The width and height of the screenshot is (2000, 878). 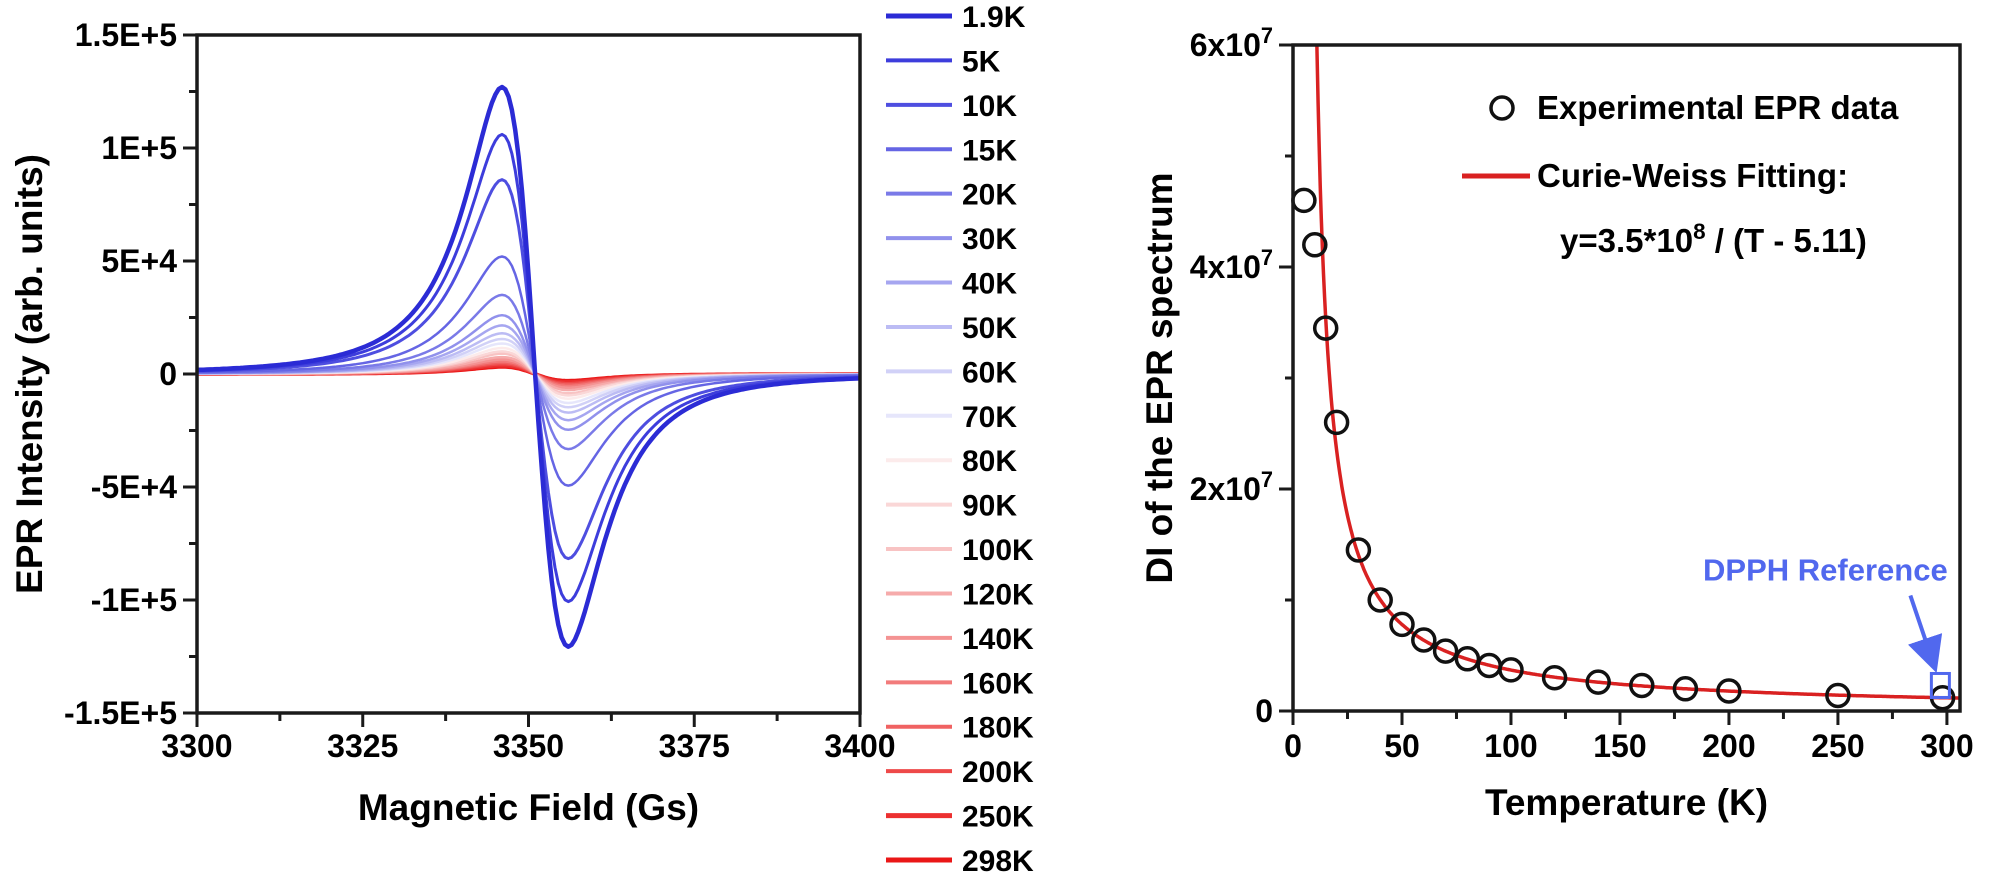 What do you see at coordinates (951, 417) in the screenshot?
I see `legend-item-70K: 70K` at bounding box center [951, 417].